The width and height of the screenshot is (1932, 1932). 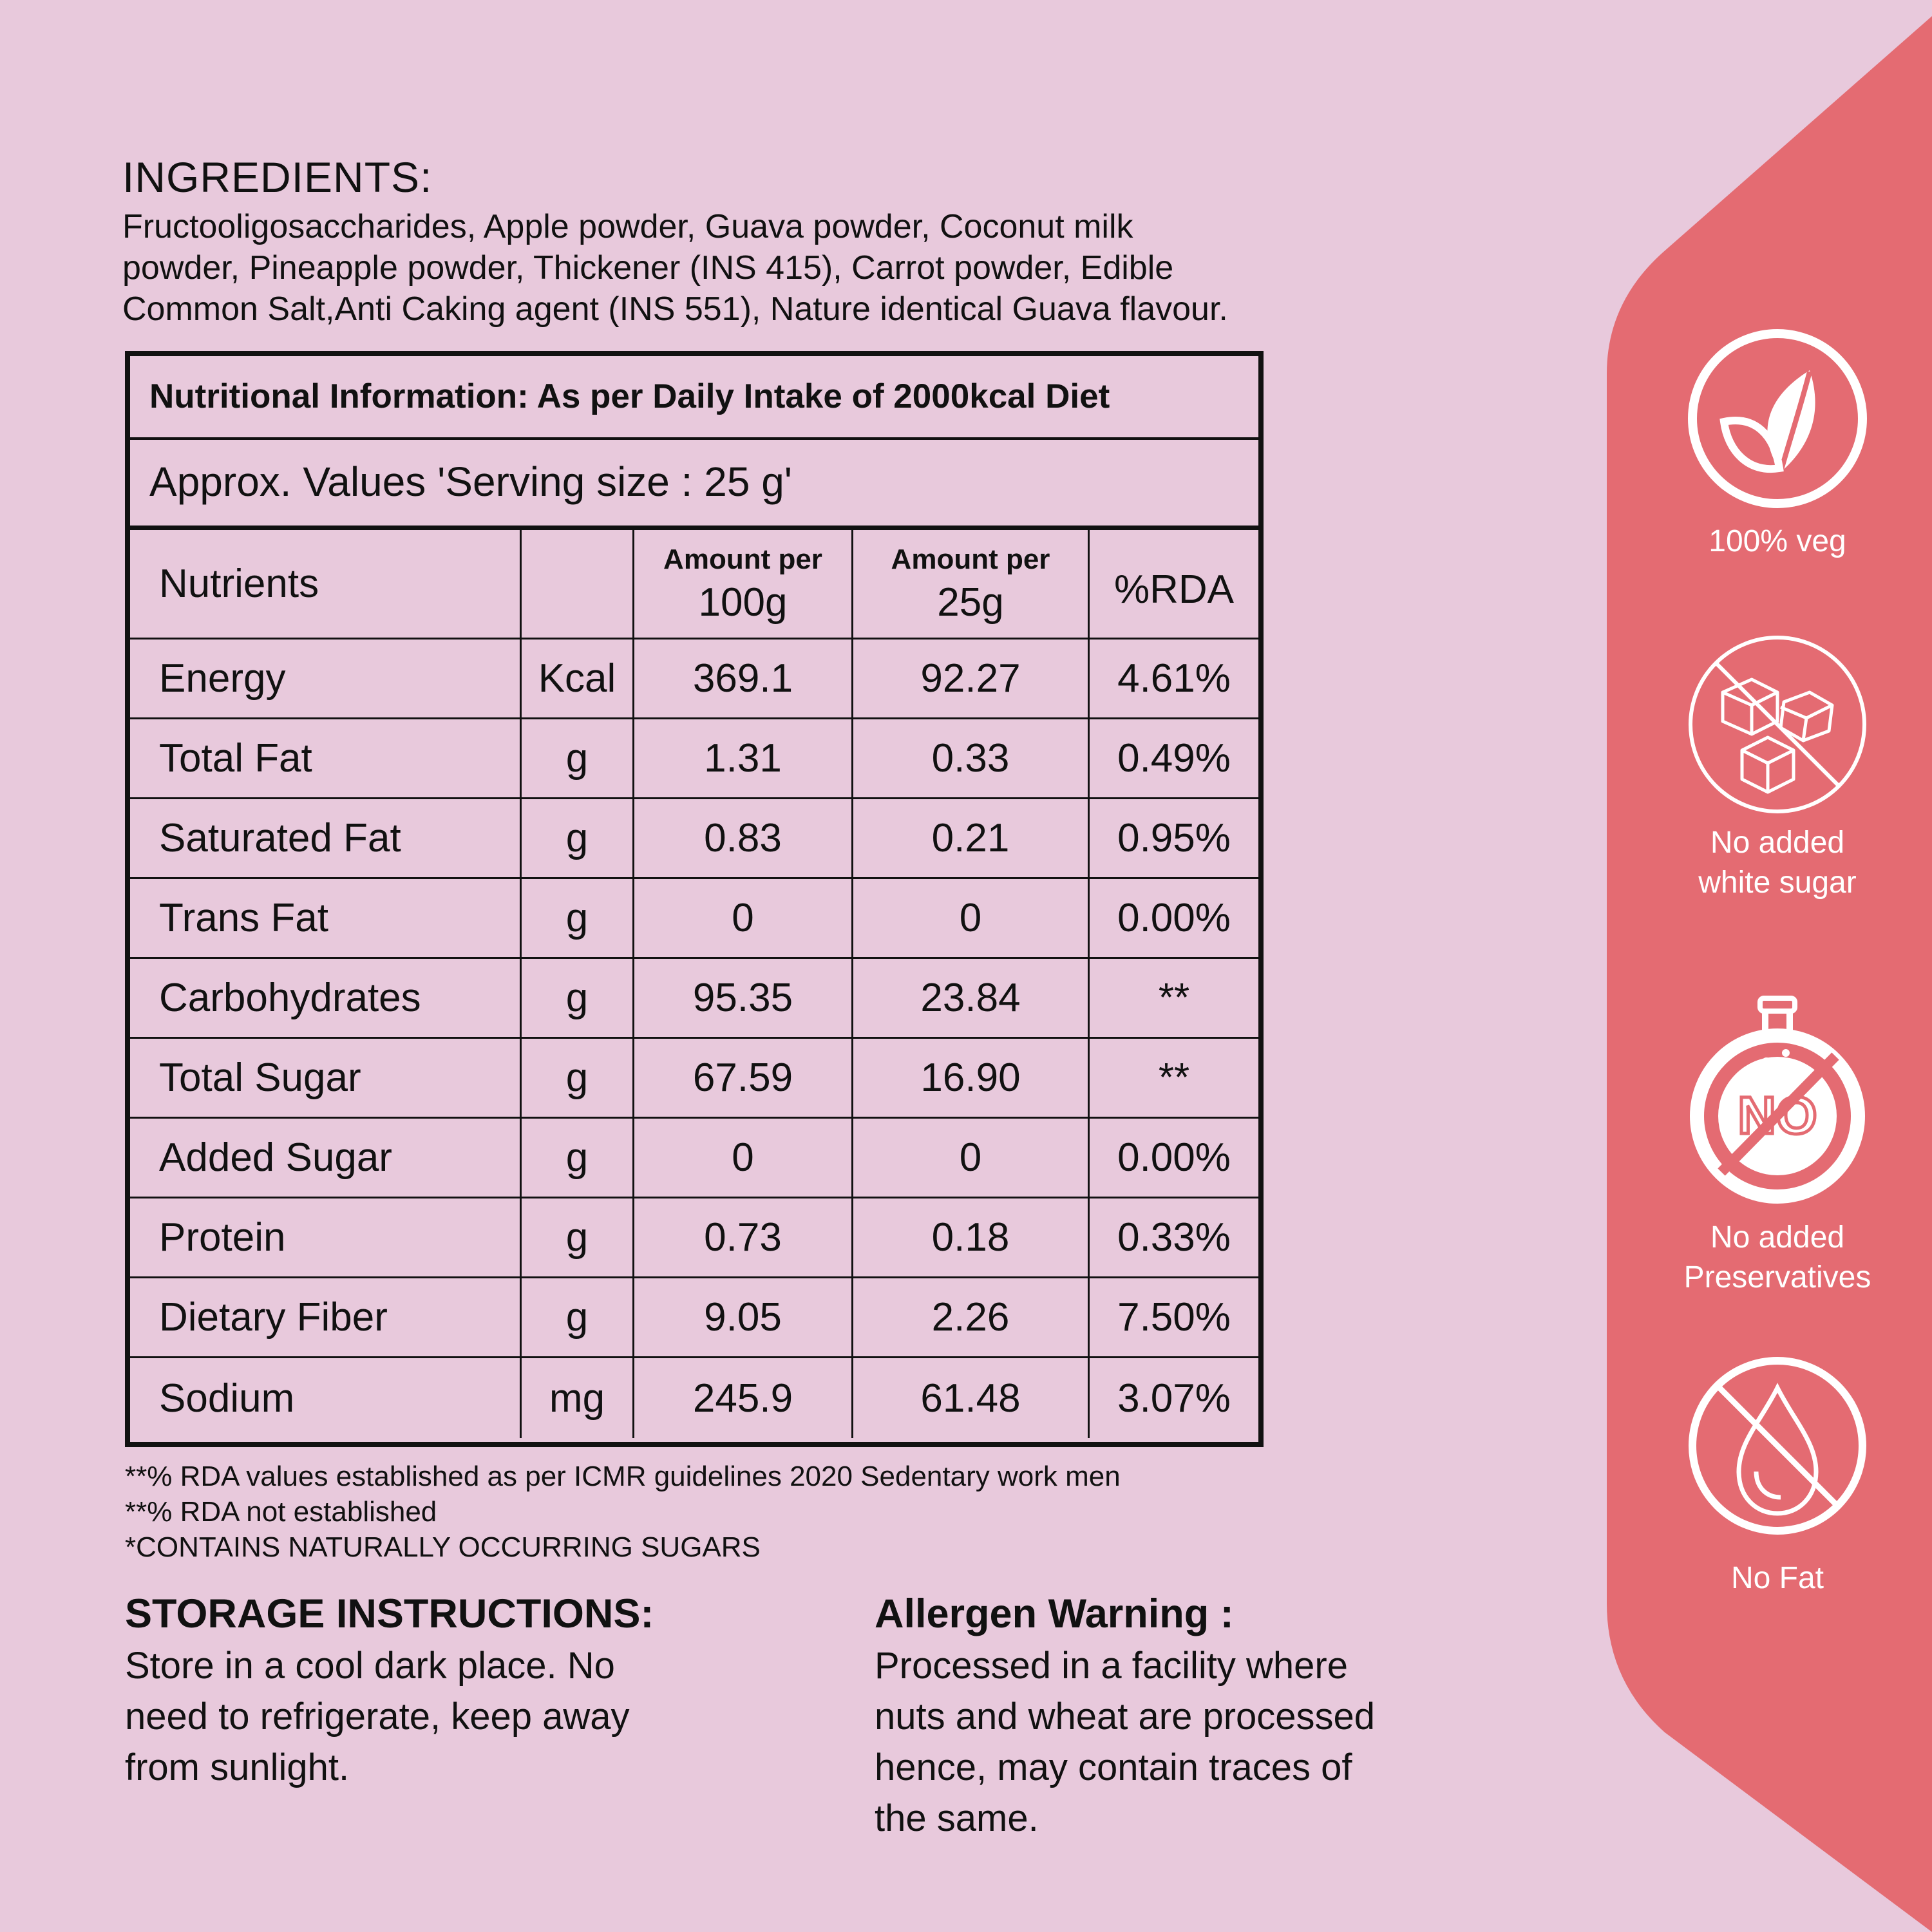 What do you see at coordinates (972, 758) in the screenshot?
I see `nutrient-per-25g: 0.33` at bounding box center [972, 758].